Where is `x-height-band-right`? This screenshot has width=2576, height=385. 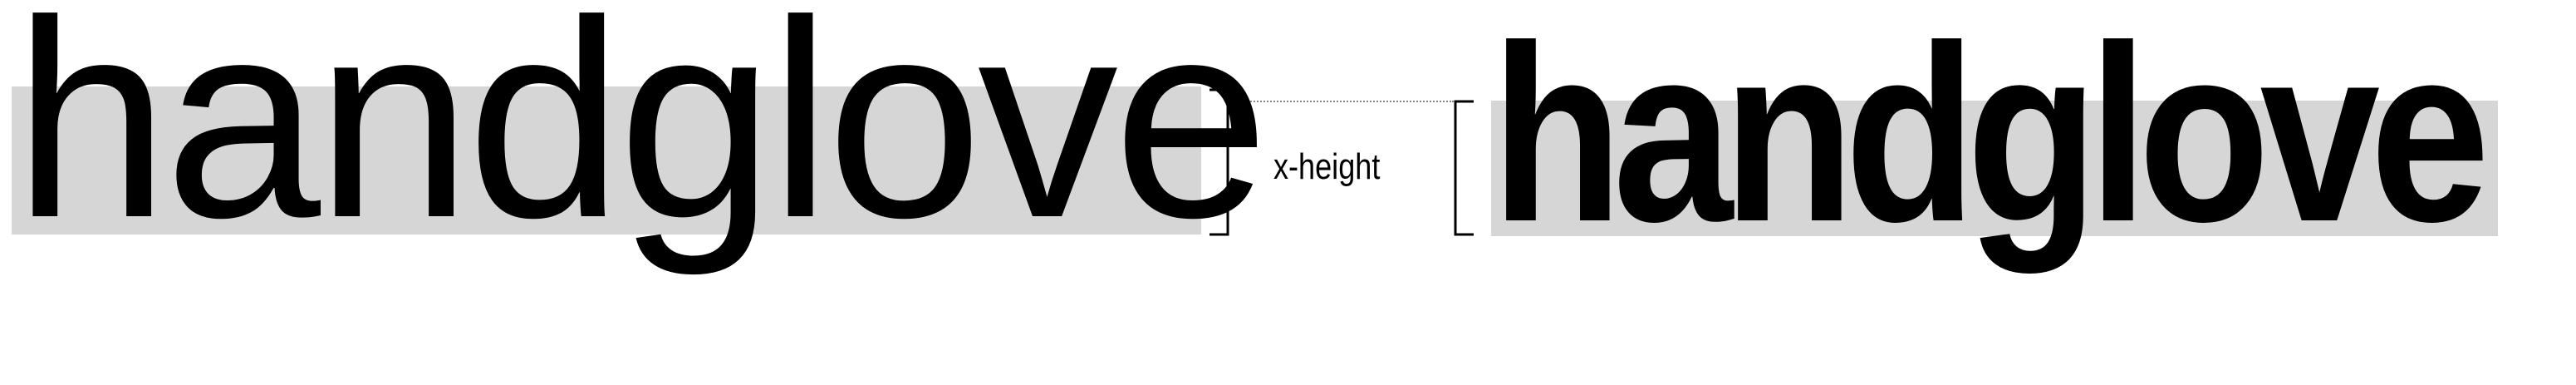 x-height-band-right is located at coordinates (1994, 169).